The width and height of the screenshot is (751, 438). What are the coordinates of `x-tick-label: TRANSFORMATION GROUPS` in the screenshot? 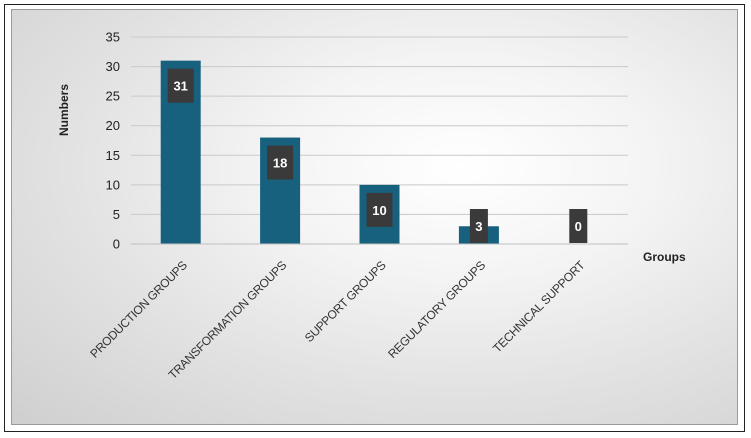 It's located at (228, 320).